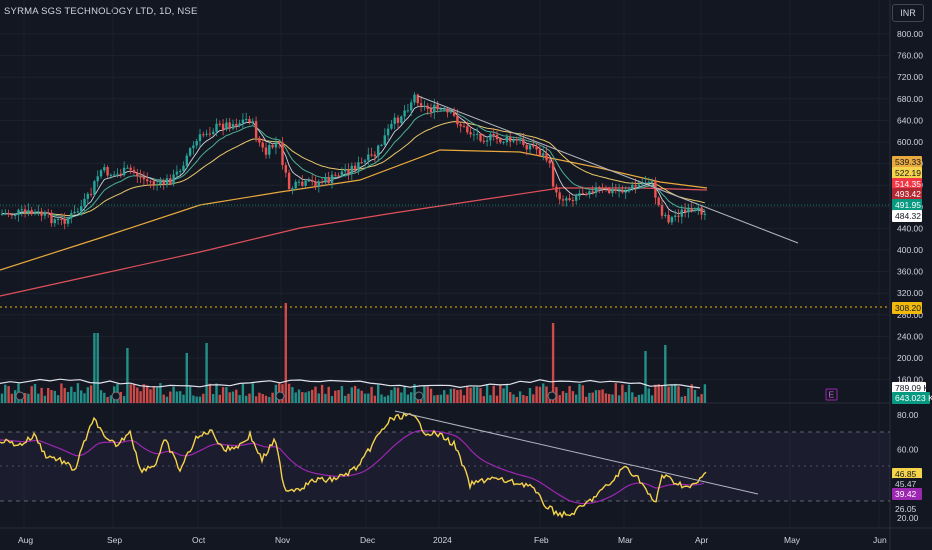 This screenshot has height=550, width=932. Describe the element at coordinates (908, 194) in the screenshot. I see `axis-badge-label: 493.42` at that location.